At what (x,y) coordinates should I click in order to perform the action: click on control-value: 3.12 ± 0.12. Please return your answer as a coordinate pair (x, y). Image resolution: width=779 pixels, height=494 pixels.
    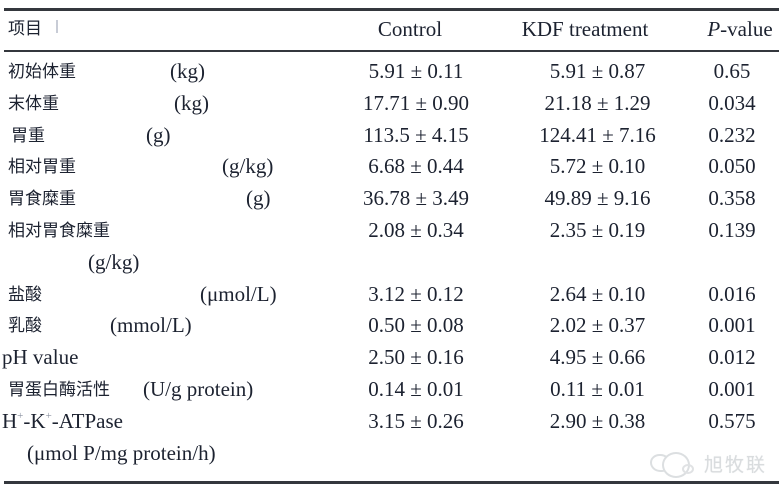
    Looking at the image, I should click on (416, 293).